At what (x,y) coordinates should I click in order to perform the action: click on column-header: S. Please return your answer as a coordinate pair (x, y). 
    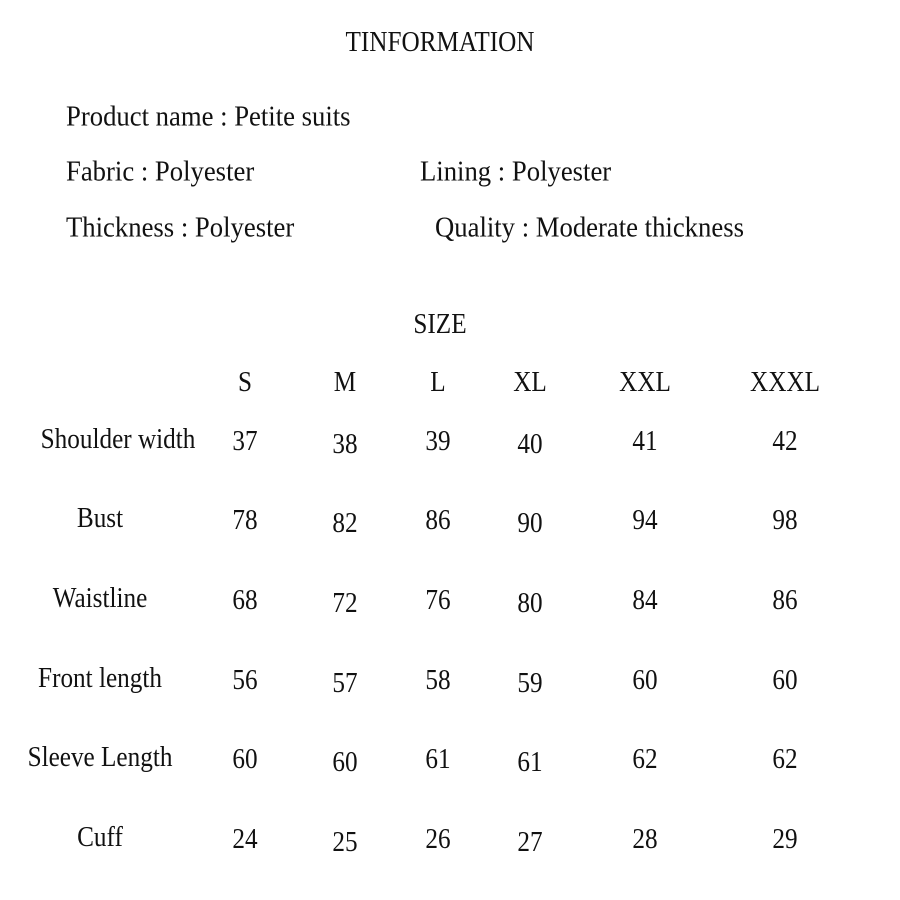
    Looking at the image, I should click on (245, 382).